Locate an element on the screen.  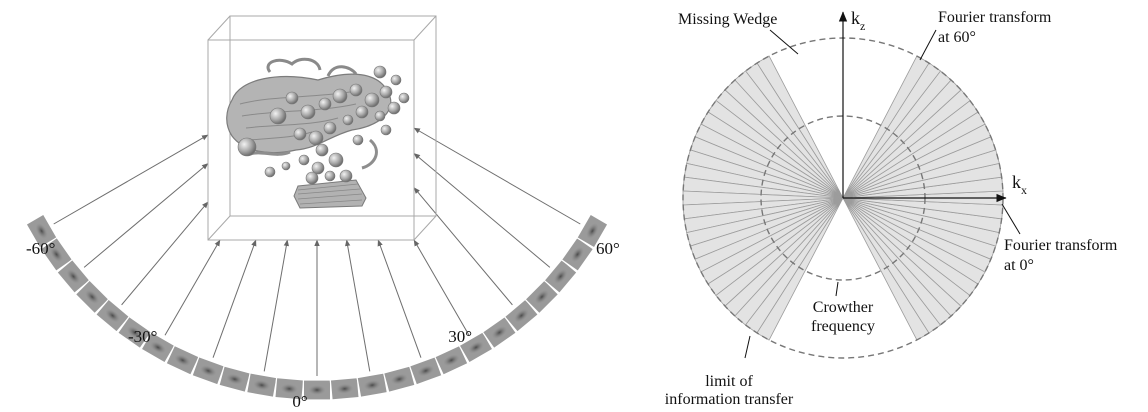
angle-label-60: 60° is located at coordinates (608, 248).